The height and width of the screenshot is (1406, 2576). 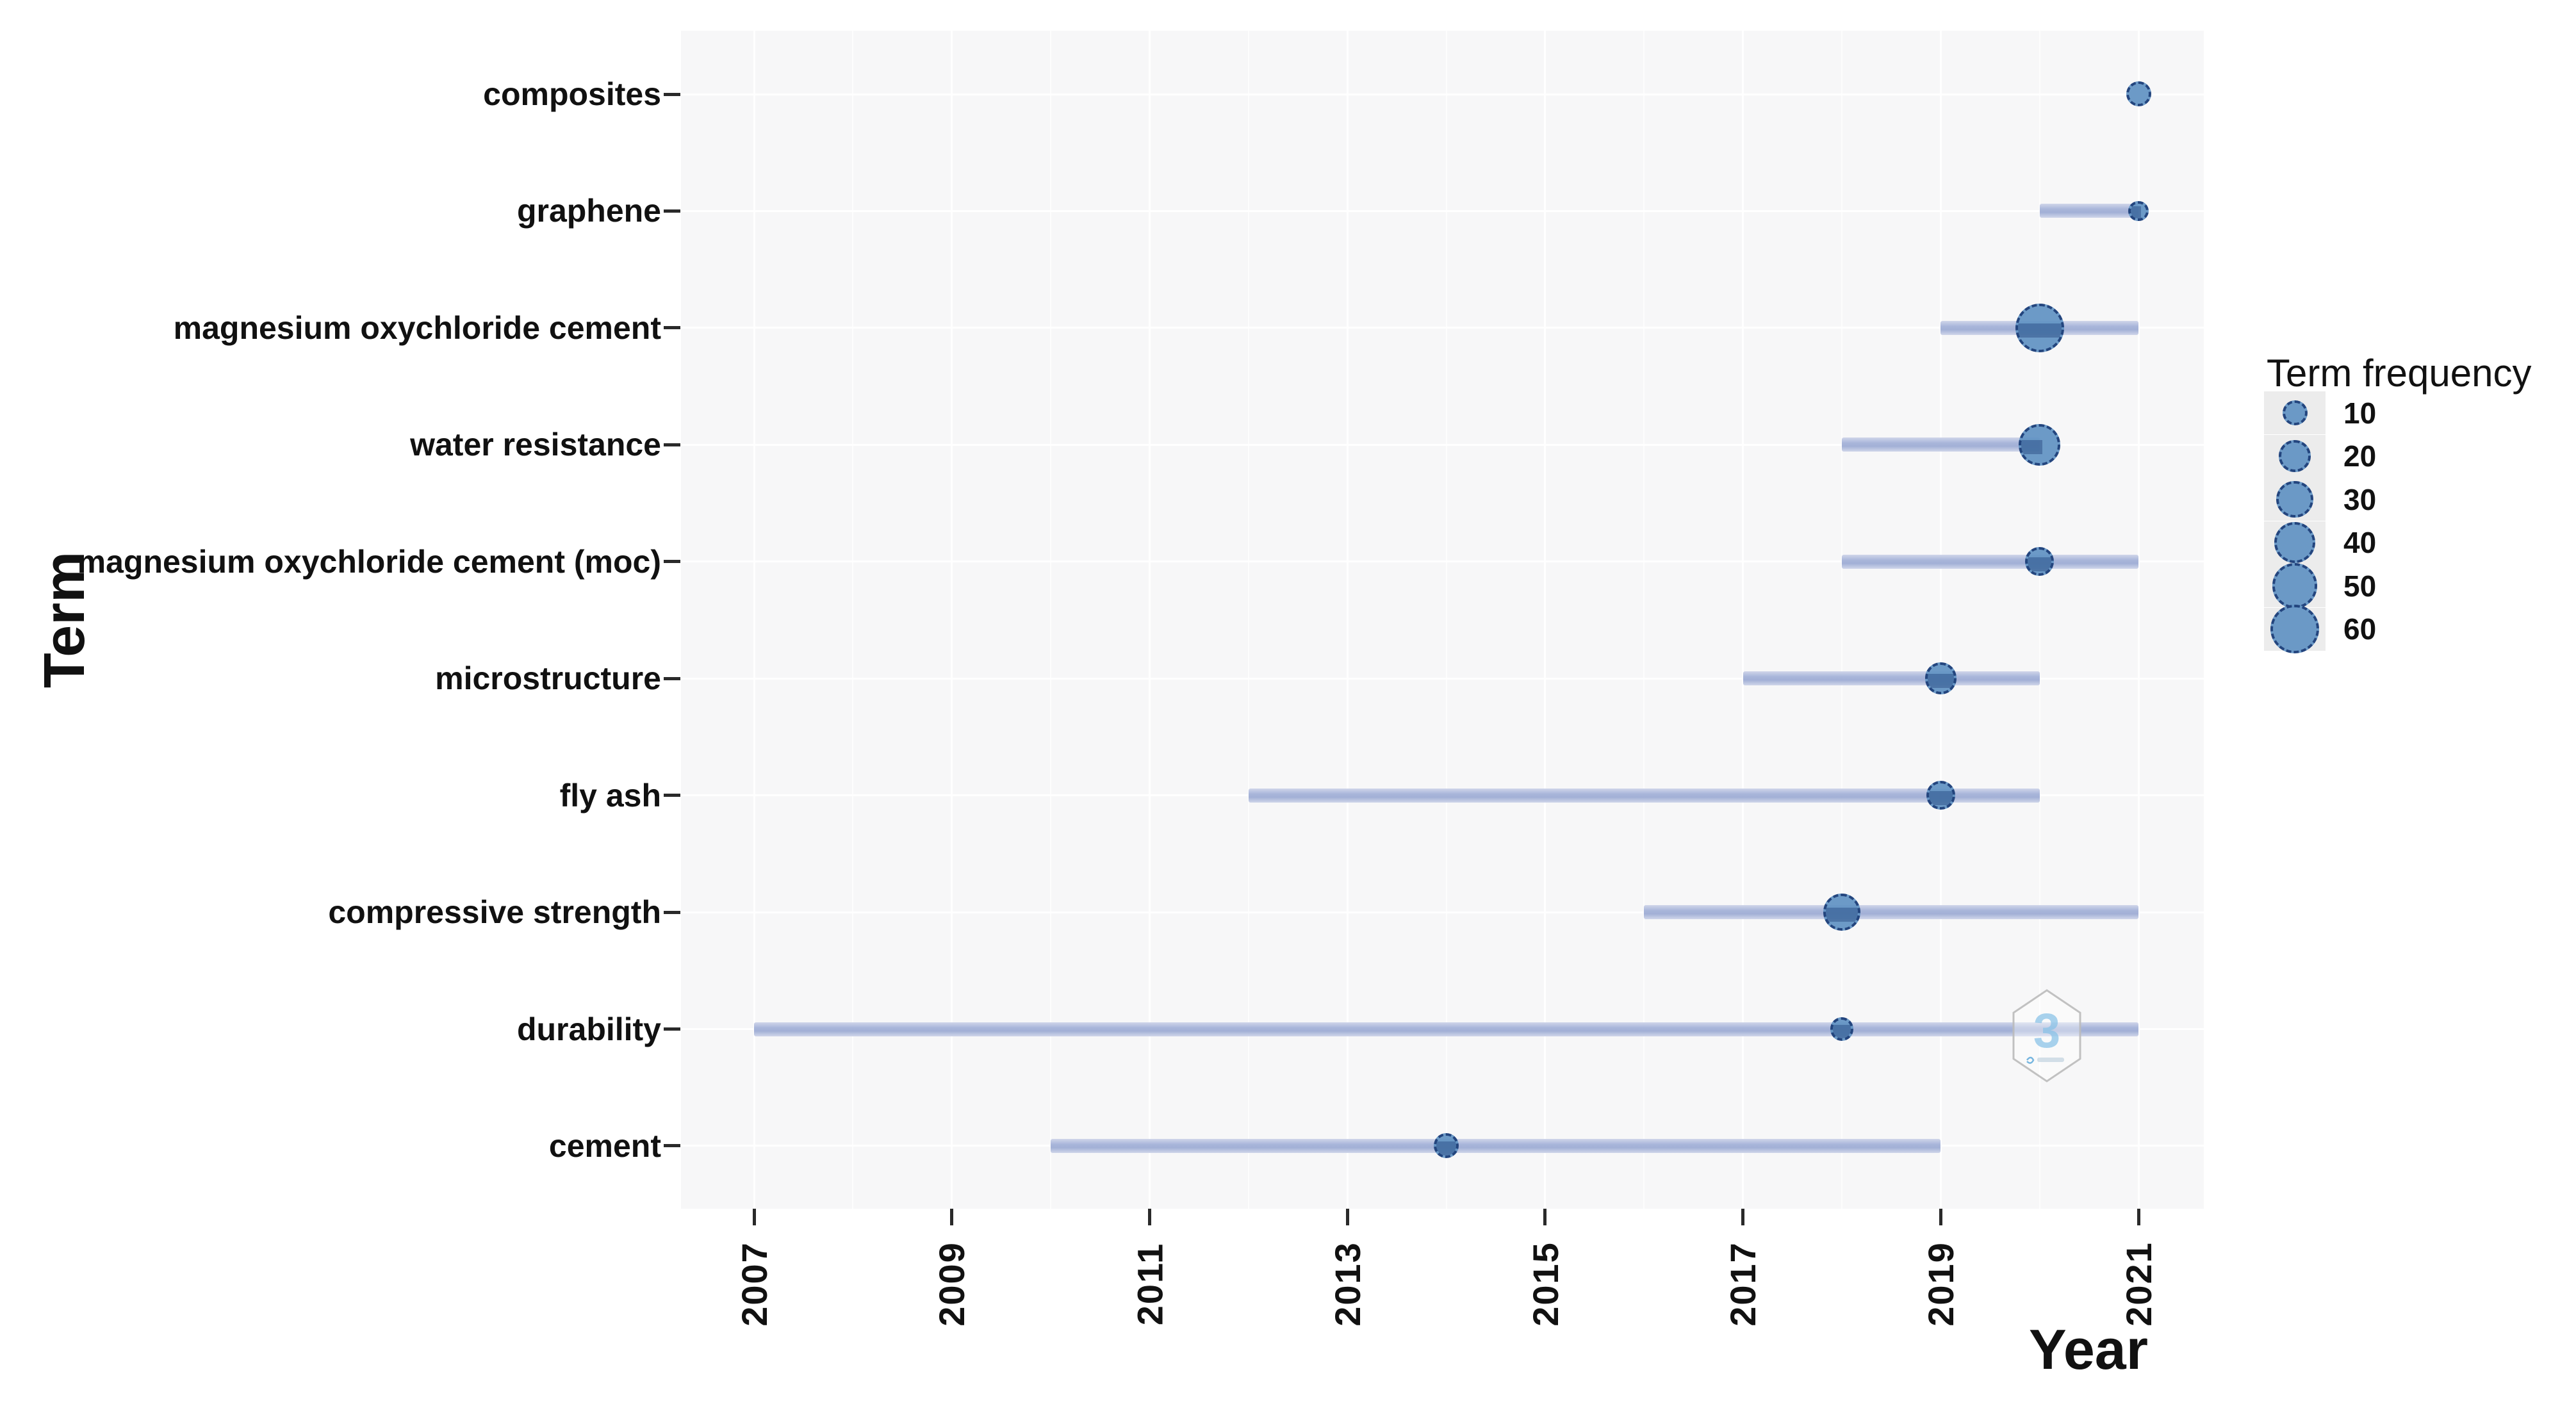 What do you see at coordinates (1941, 1284) in the screenshot?
I see `x-axis-year-label: 2019` at bounding box center [1941, 1284].